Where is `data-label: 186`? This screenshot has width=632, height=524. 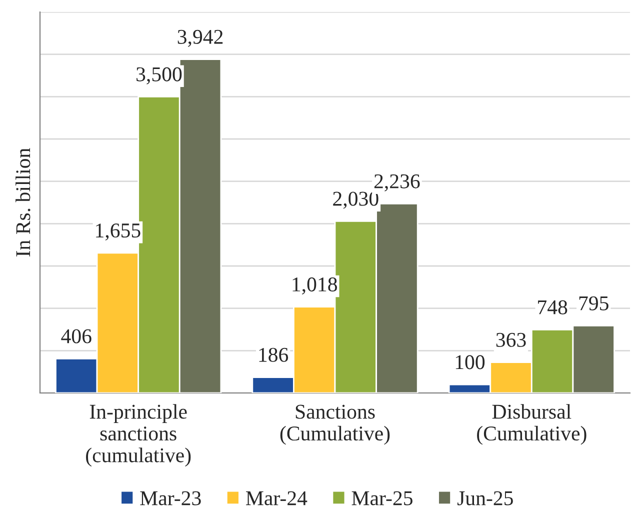
data-label: 186 is located at coordinates (273, 355).